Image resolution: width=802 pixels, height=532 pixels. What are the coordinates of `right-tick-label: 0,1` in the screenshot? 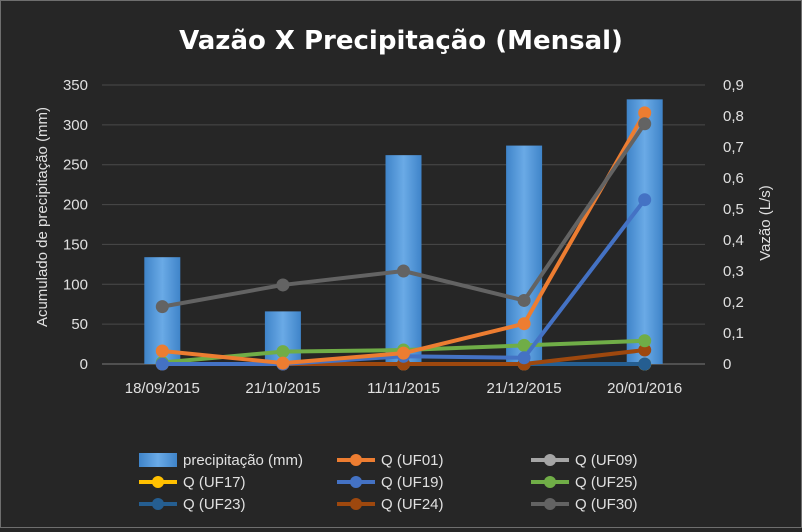 It's located at (733, 333).